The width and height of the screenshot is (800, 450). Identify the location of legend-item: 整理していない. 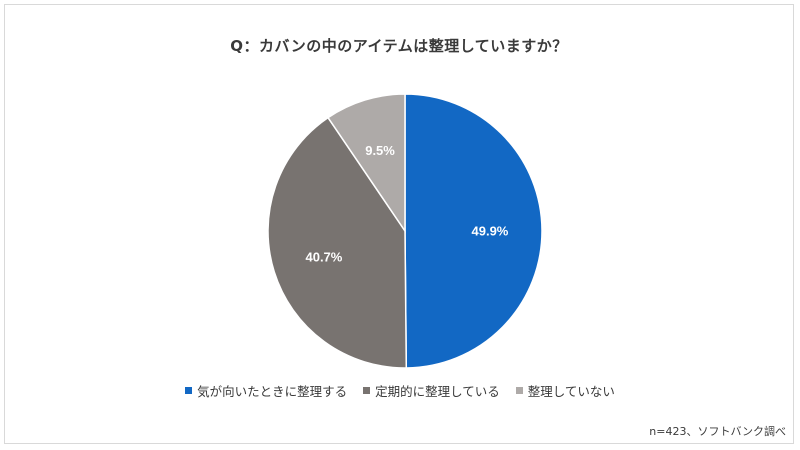
(565, 390).